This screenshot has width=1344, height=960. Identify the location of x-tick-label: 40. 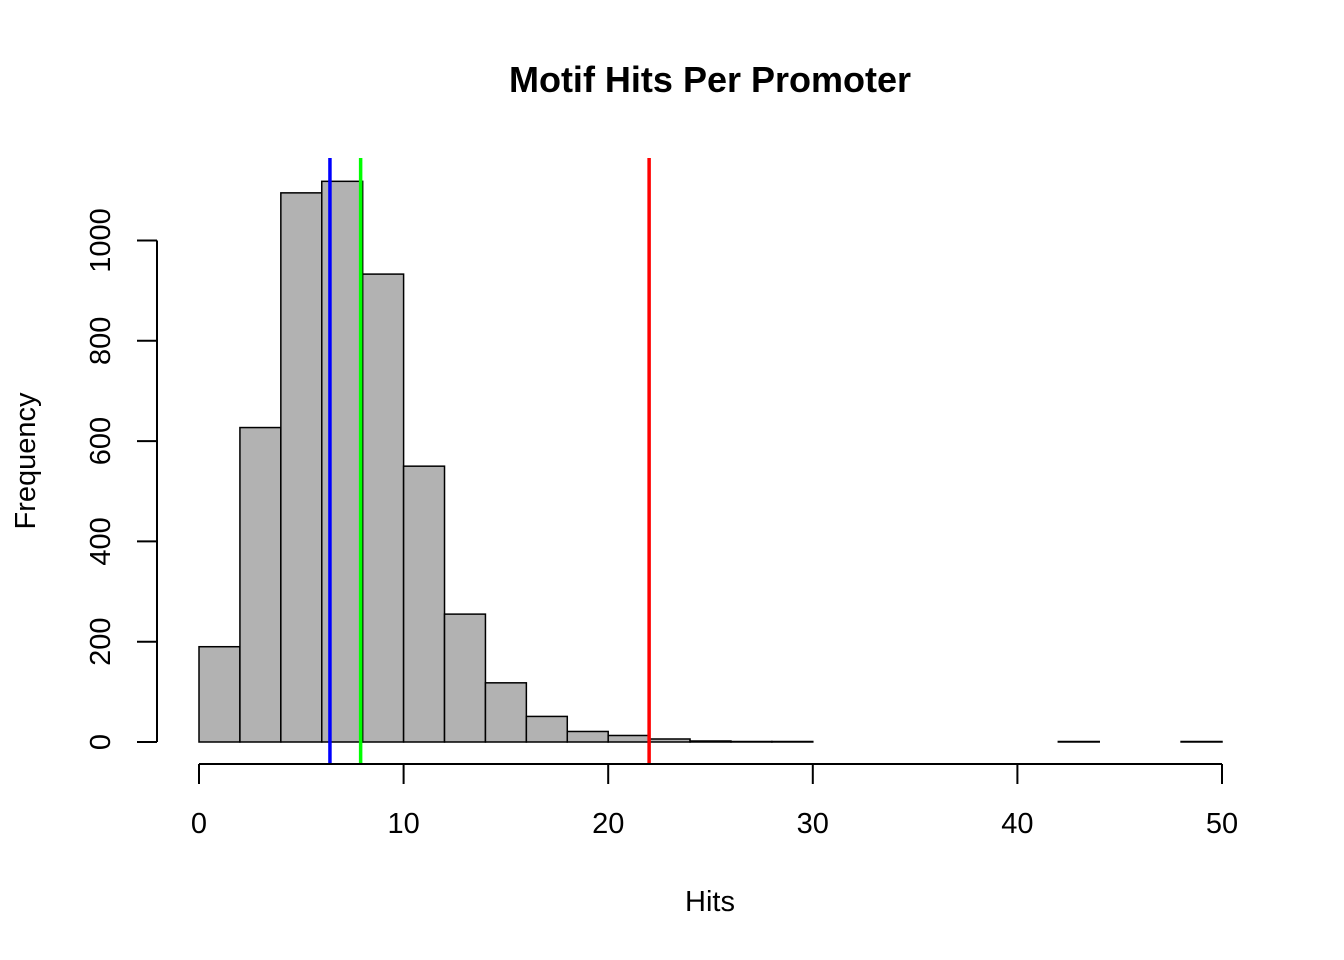
(1017, 824).